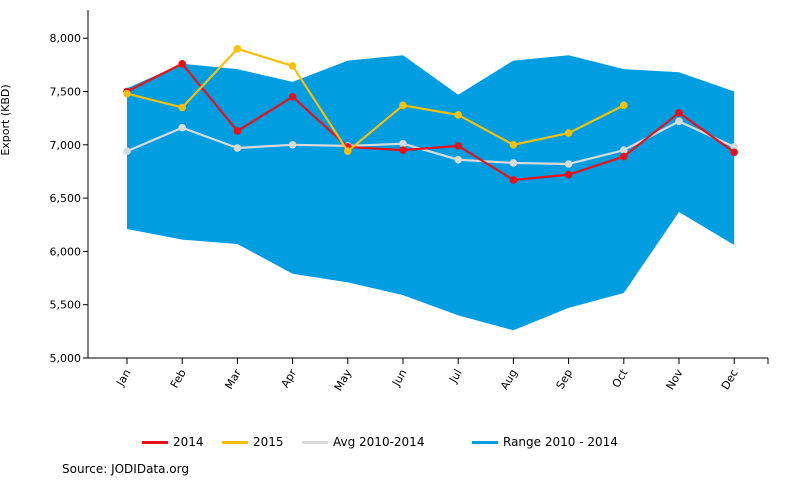 This screenshot has width=800, height=500. What do you see at coordinates (620, 378) in the screenshot?
I see `x-tick-label: Oct` at bounding box center [620, 378].